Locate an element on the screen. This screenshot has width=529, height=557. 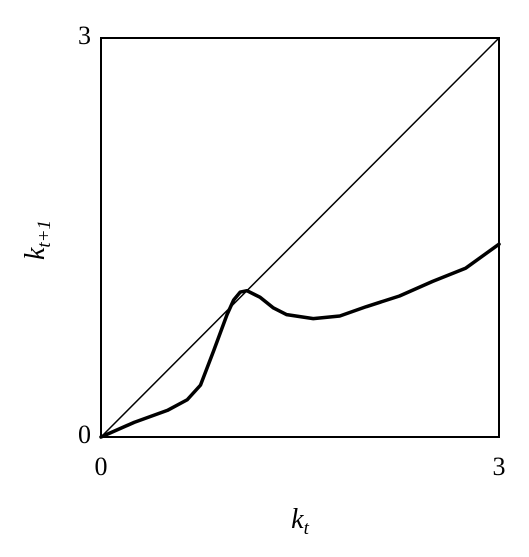
y-tick-label: 3 is located at coordinates (84, 35).